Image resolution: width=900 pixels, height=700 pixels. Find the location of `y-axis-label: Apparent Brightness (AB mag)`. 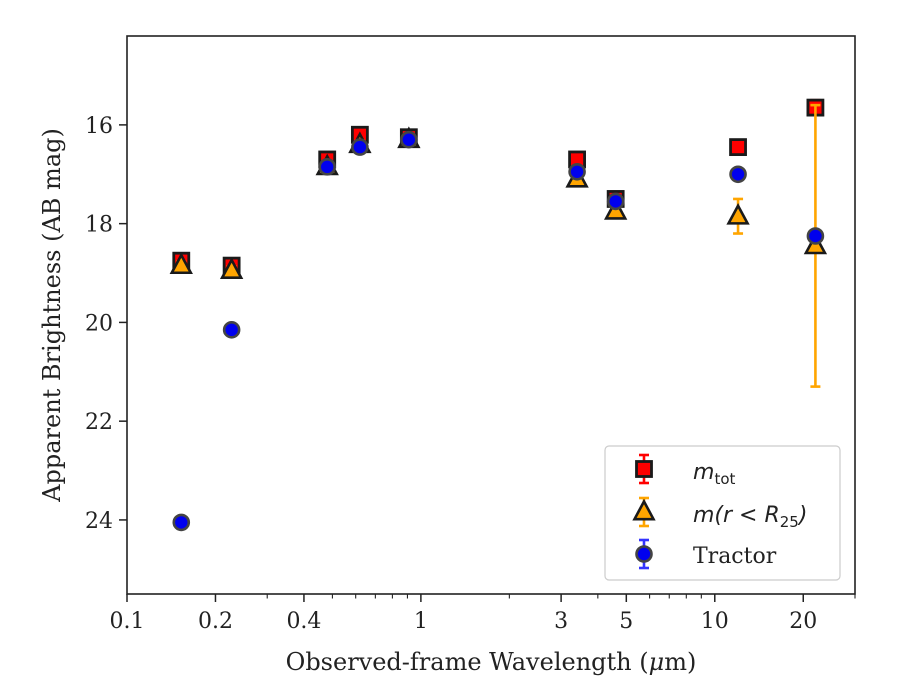

y-axis-label: Apparent Brightness (AB mag) is located at coordinates (52, 315).